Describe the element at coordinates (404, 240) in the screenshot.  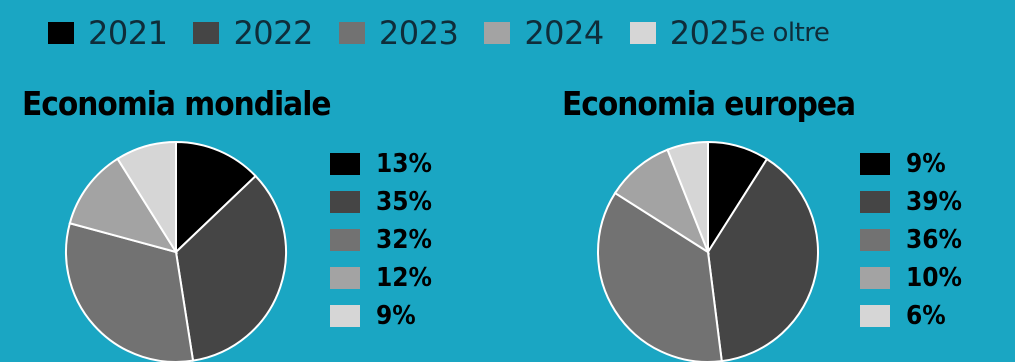
I see `value-text: 32%` at that location.